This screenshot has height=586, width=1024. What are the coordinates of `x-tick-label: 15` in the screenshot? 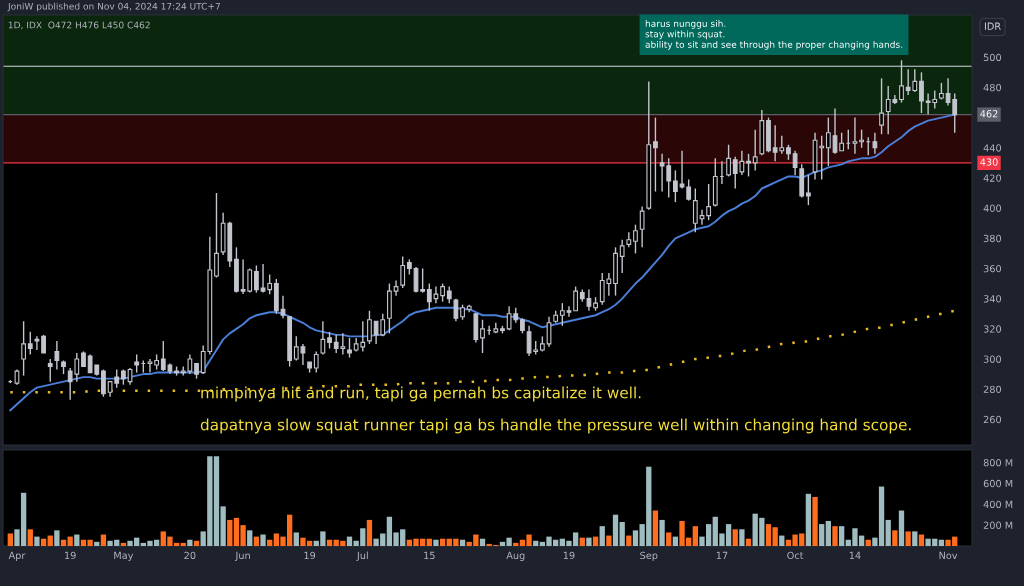 It's located at (429, 555).